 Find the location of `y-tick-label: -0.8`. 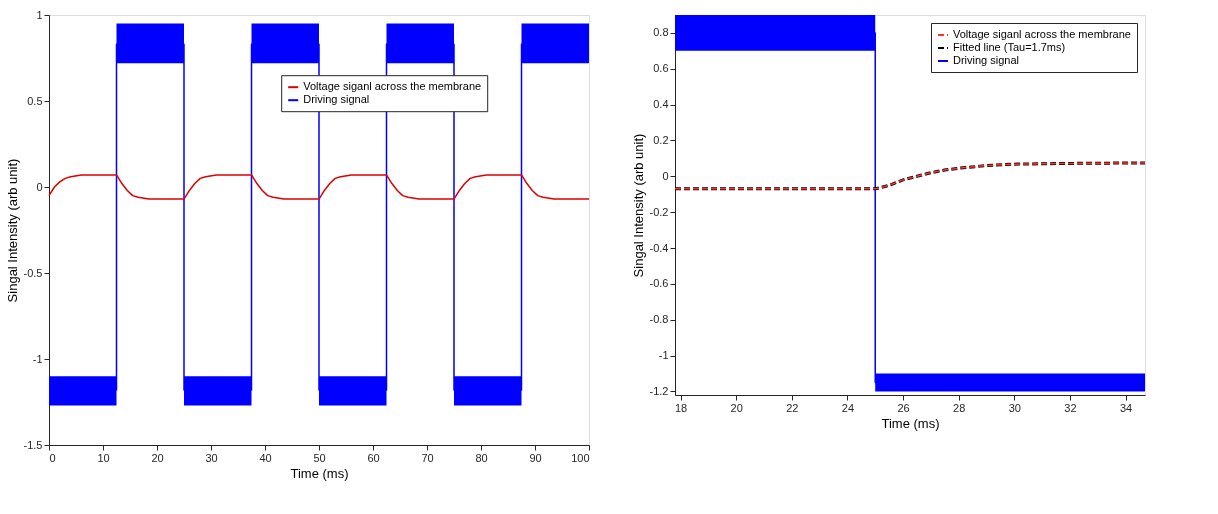

y-tick-label: -0.8 is located at coordinates (659, 319).